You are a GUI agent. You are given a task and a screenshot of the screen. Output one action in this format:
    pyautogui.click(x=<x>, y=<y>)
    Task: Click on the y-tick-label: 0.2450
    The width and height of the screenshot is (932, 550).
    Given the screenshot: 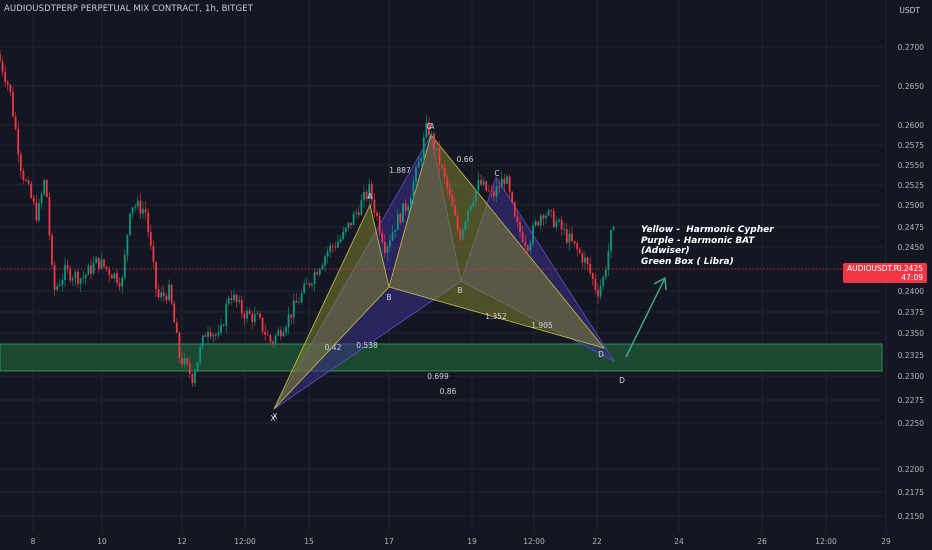 What is the action you would take?
    pyautogui.click(x=911, y=247)
    